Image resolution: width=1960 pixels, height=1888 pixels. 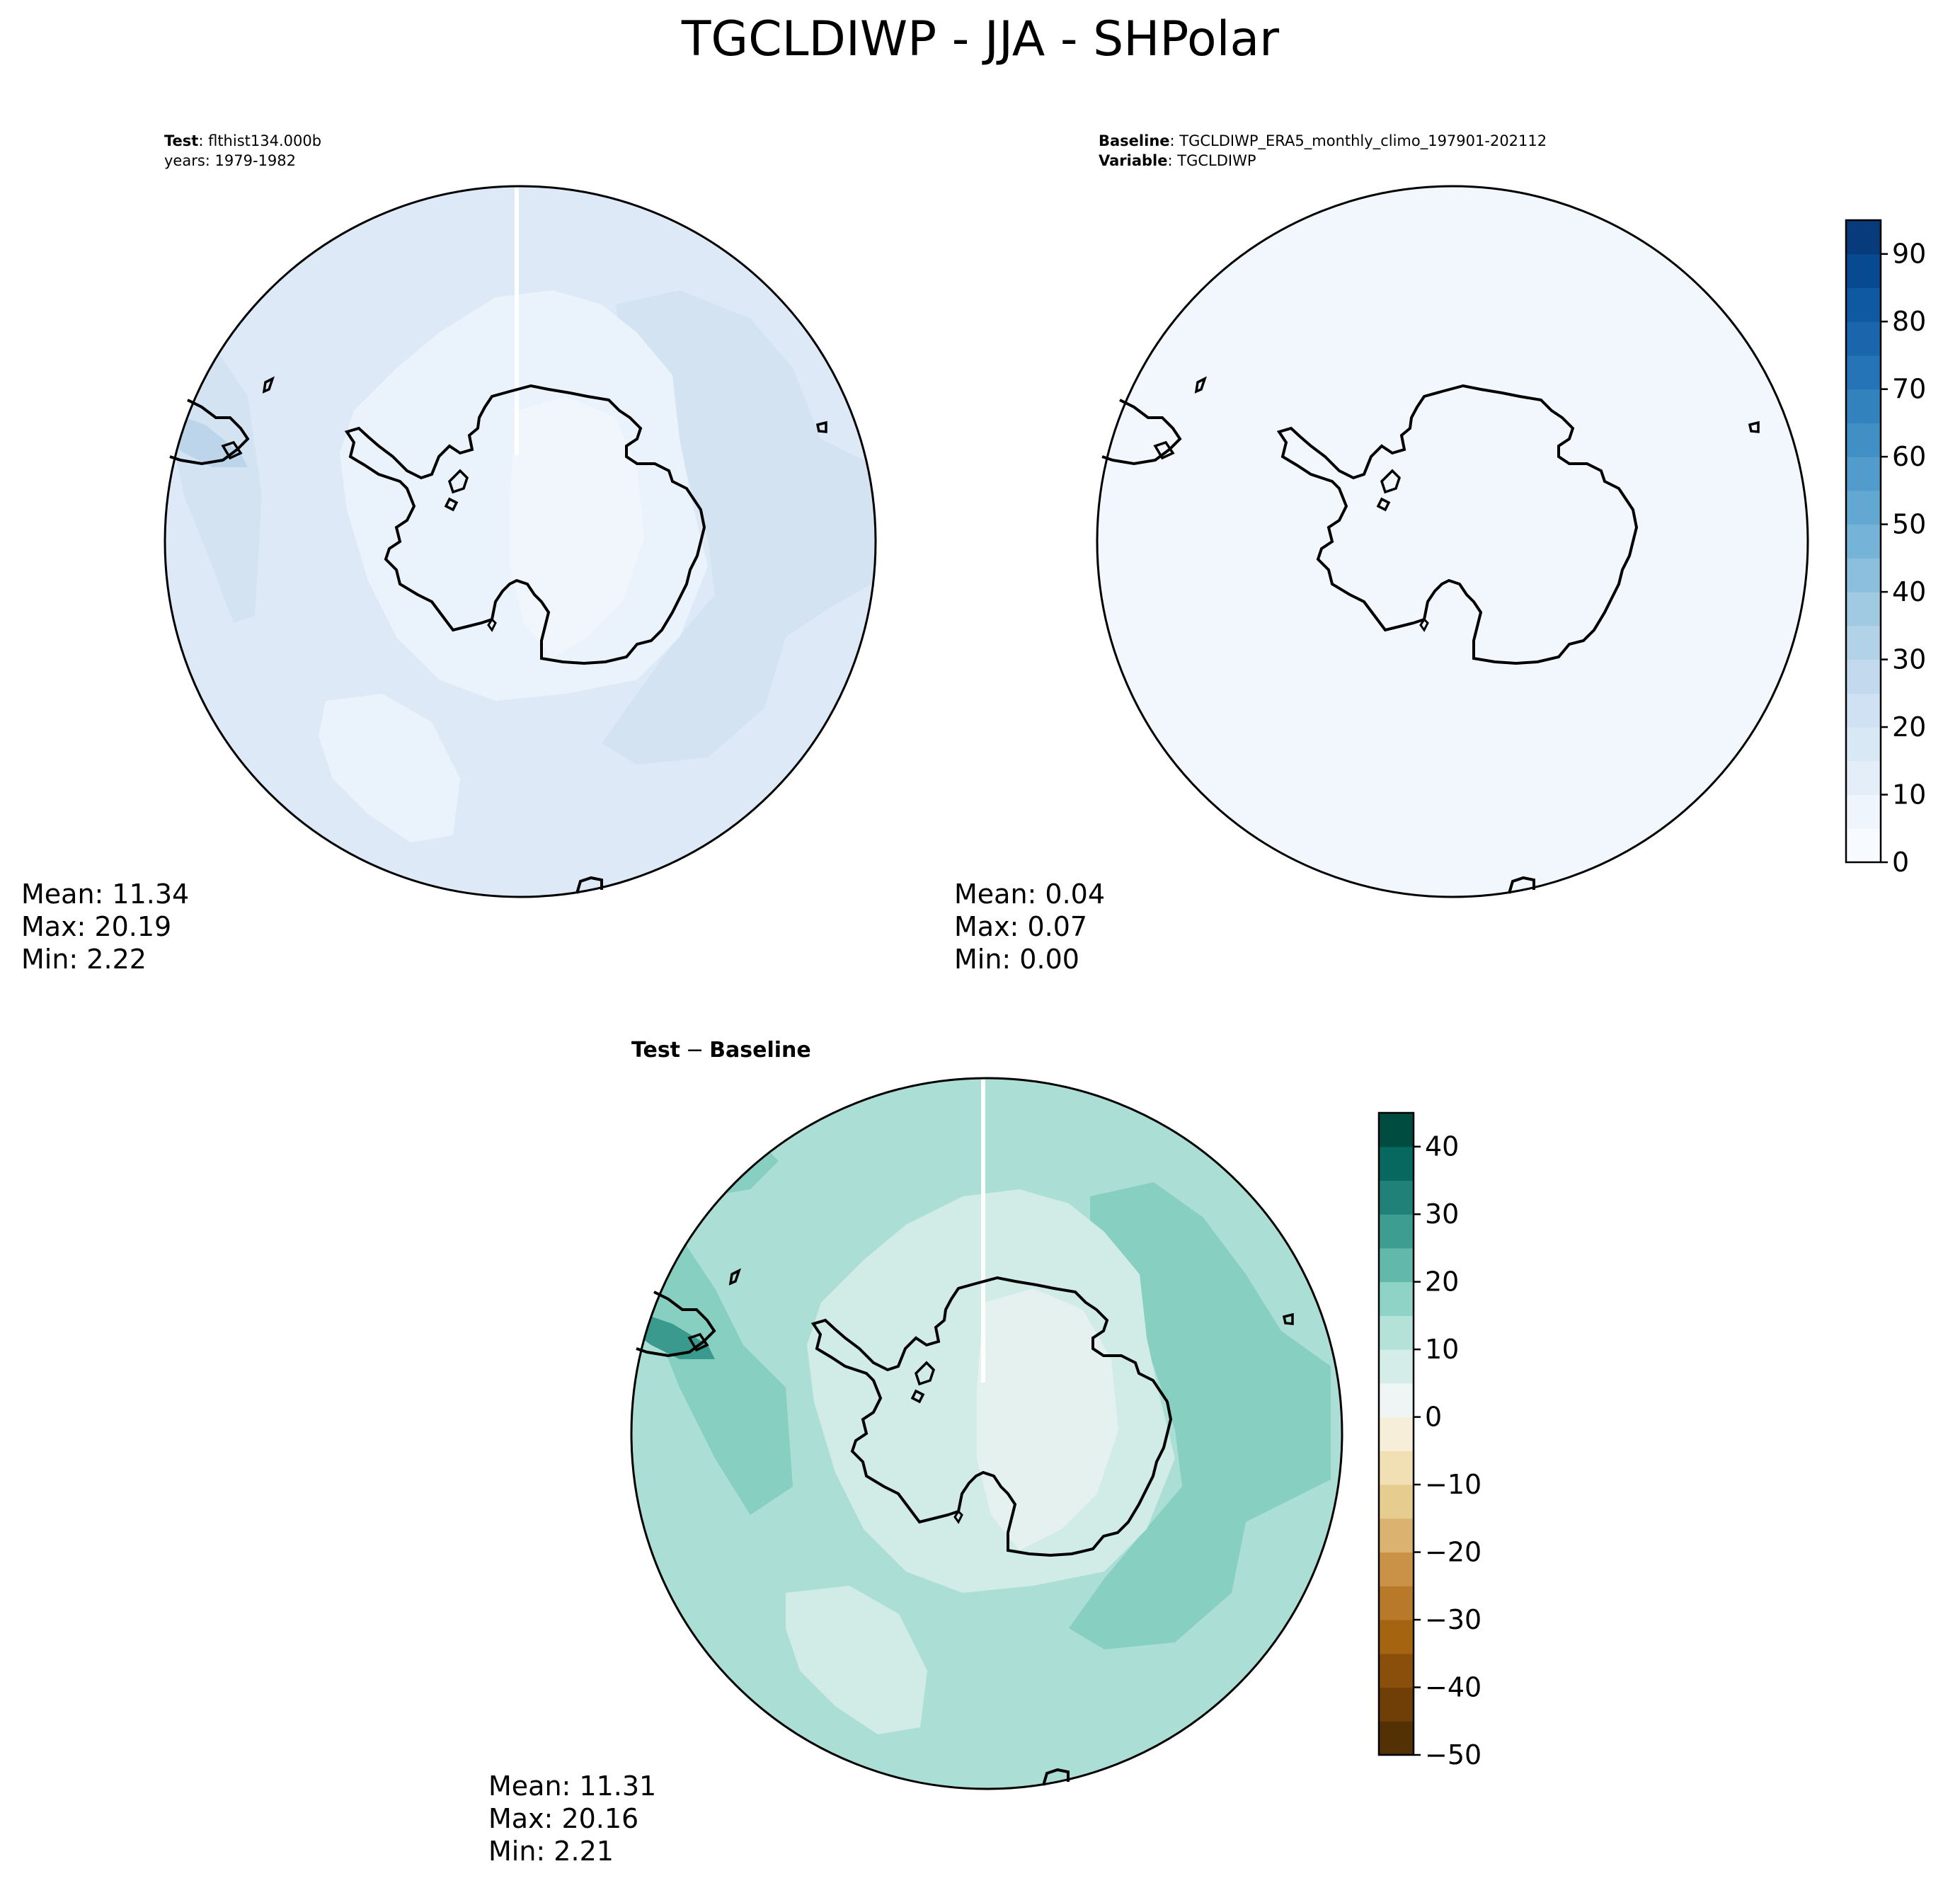 I want to click on baseline-label-sep: :, so click(x=1175, y=140).